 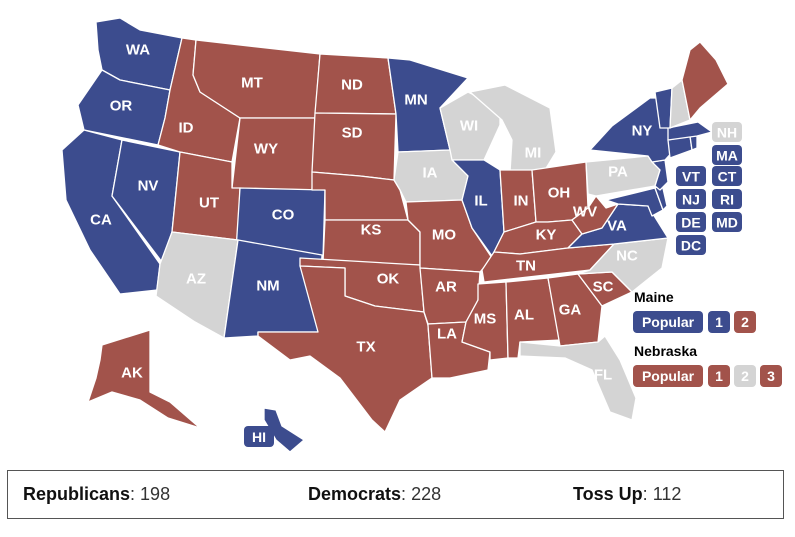 I want to click on maine-district-1: 1, so click(x=719, y=322).